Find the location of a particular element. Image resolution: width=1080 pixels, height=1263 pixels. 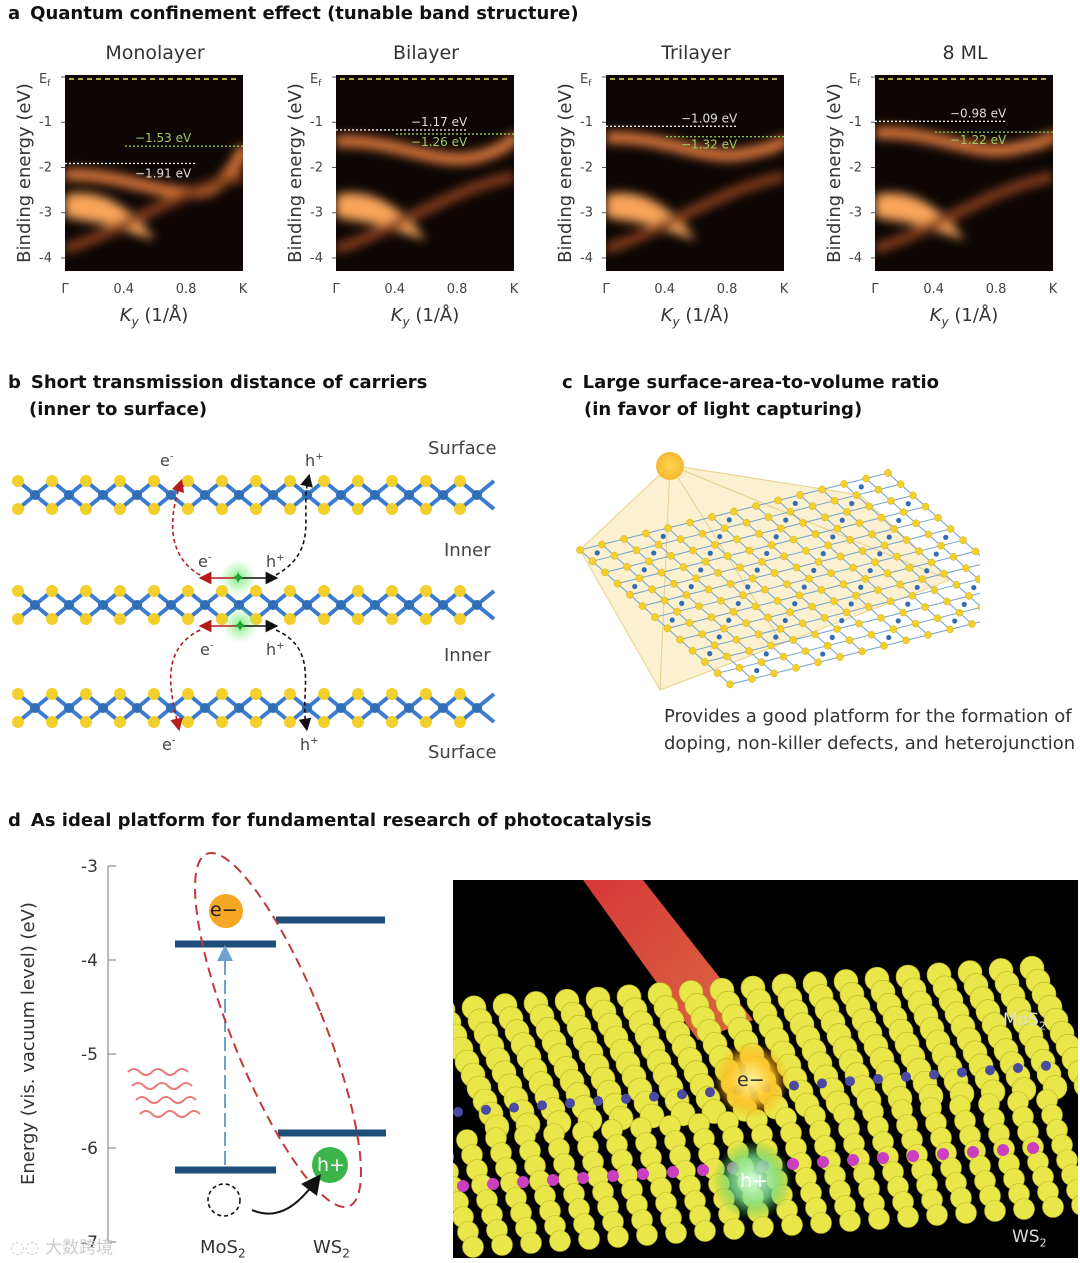

lower-valence-band is located at coordinates (695, 212).